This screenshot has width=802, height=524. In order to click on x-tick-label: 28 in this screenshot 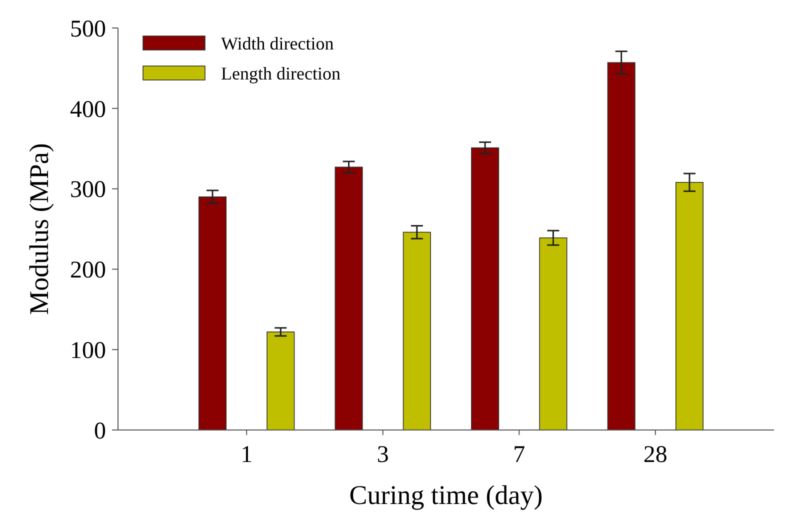, I will do `click(655, 455)`.